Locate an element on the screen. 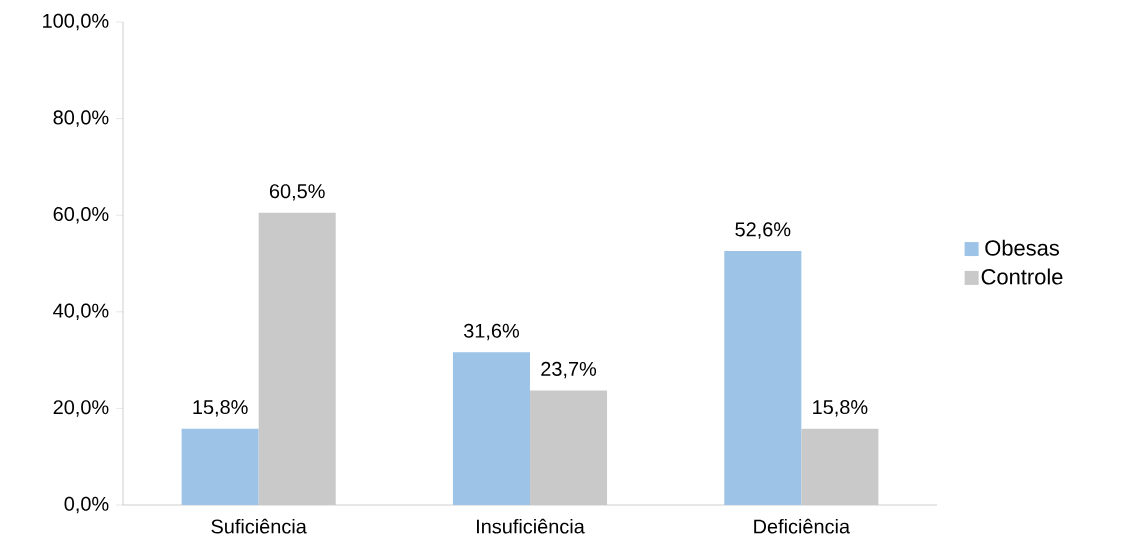  x-tick-label: Deficiência is located at coordinates (802, 526).